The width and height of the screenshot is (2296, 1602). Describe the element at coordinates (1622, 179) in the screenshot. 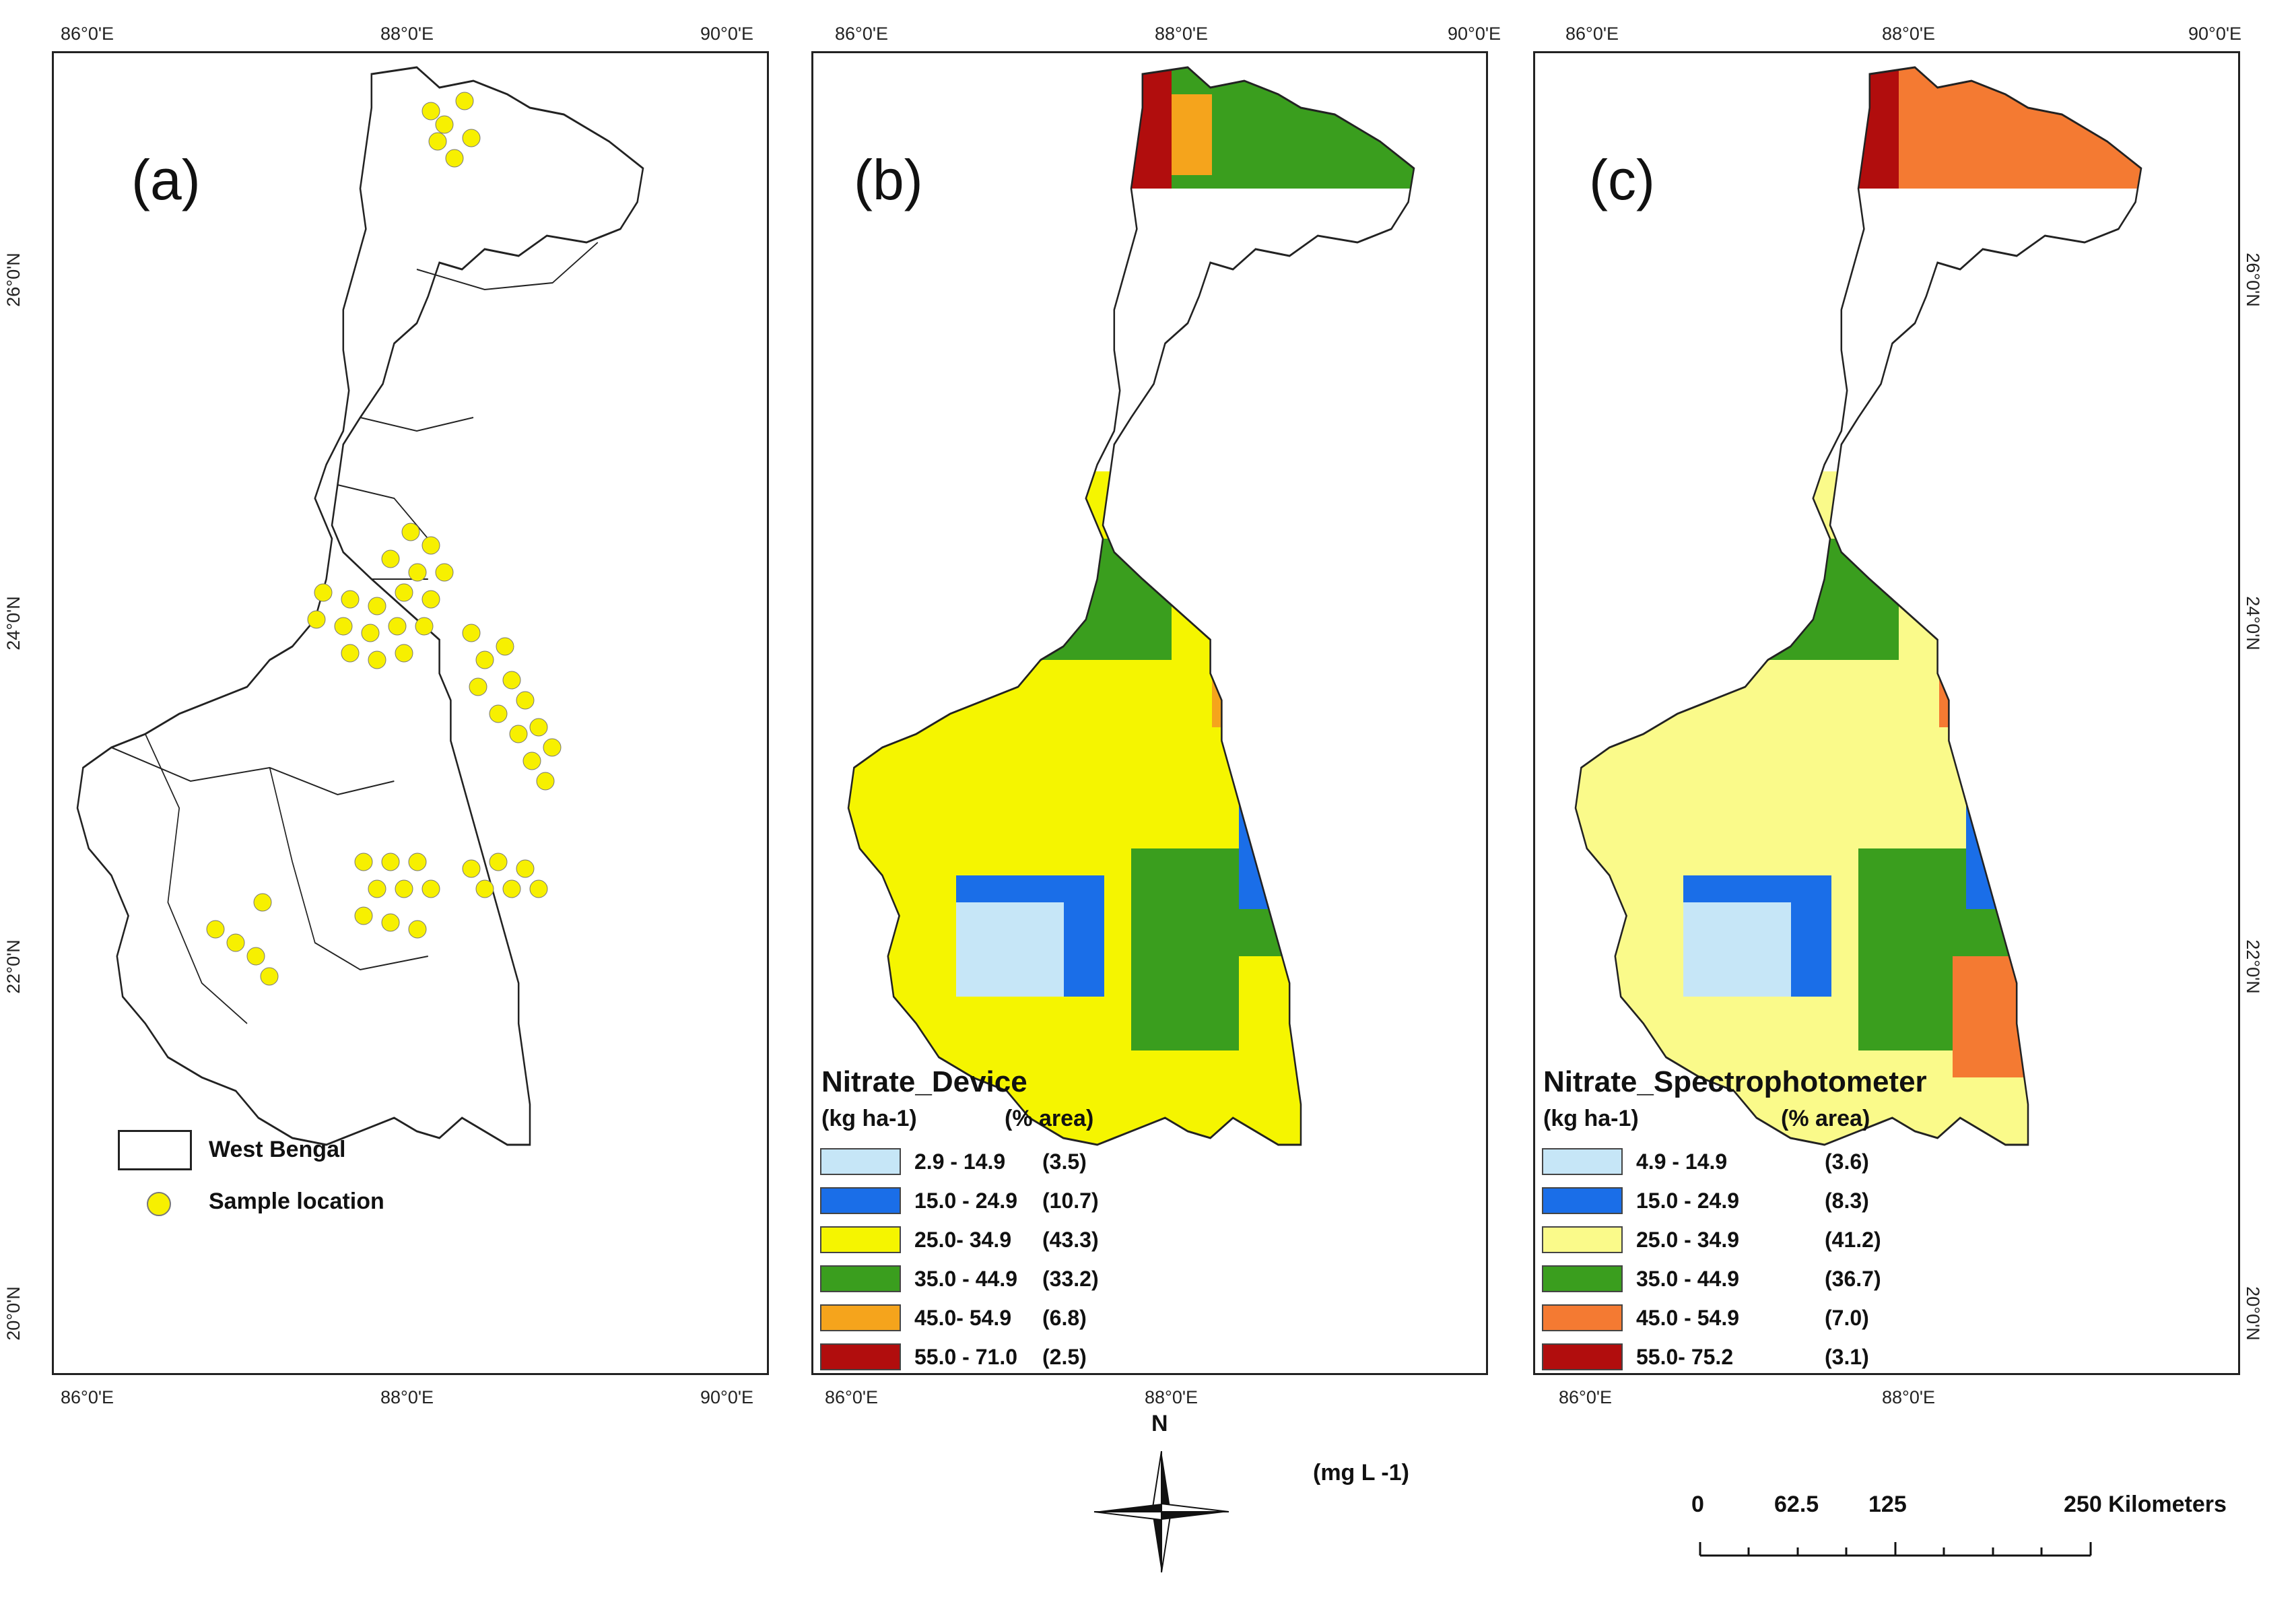

I see `panel-c-label: (c)` at that location.